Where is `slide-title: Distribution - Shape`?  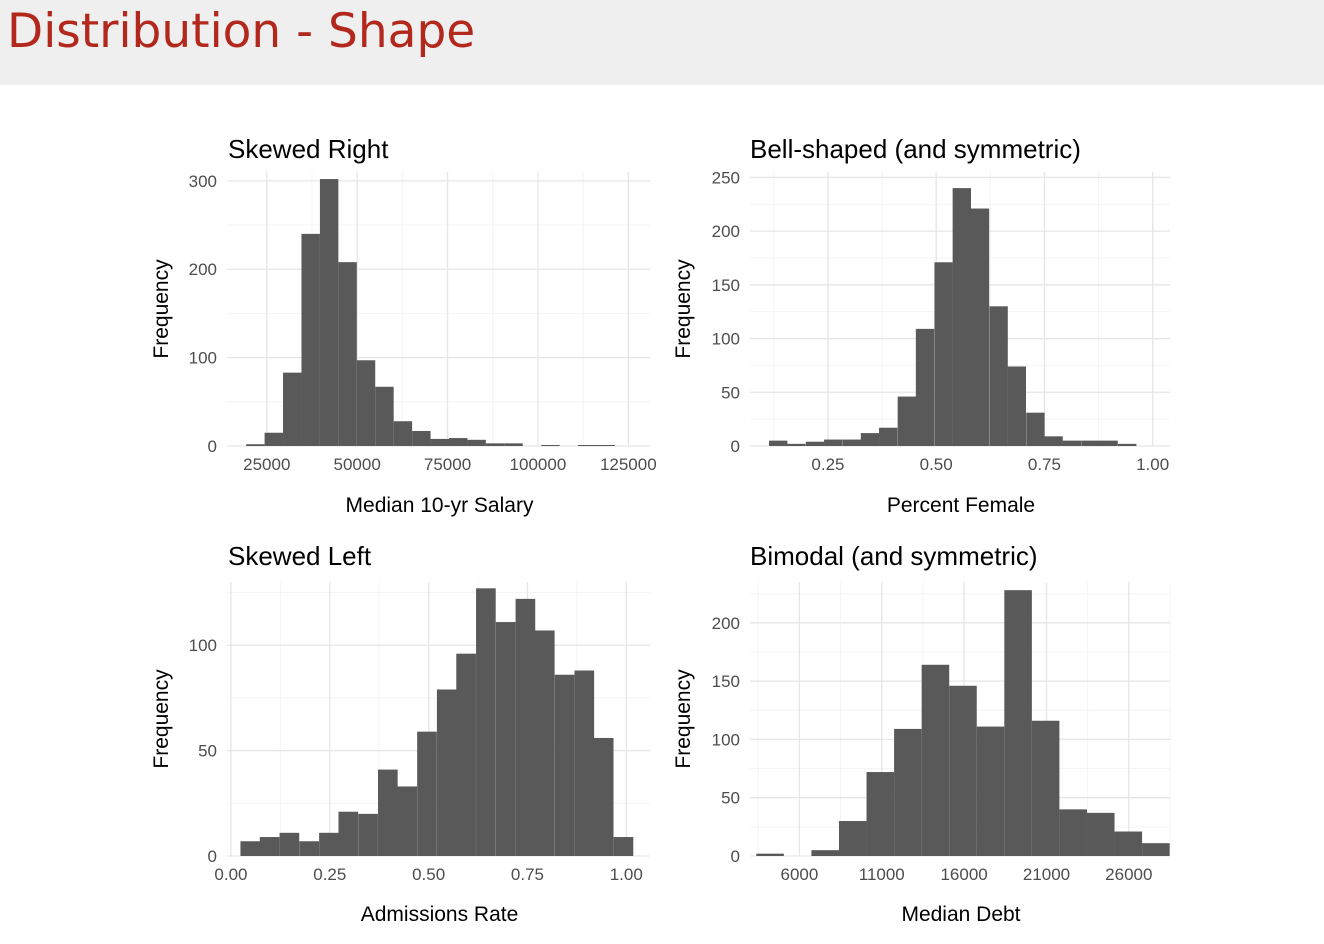 slide-title: Distribution - Shape is located at coordinates (241, 31).